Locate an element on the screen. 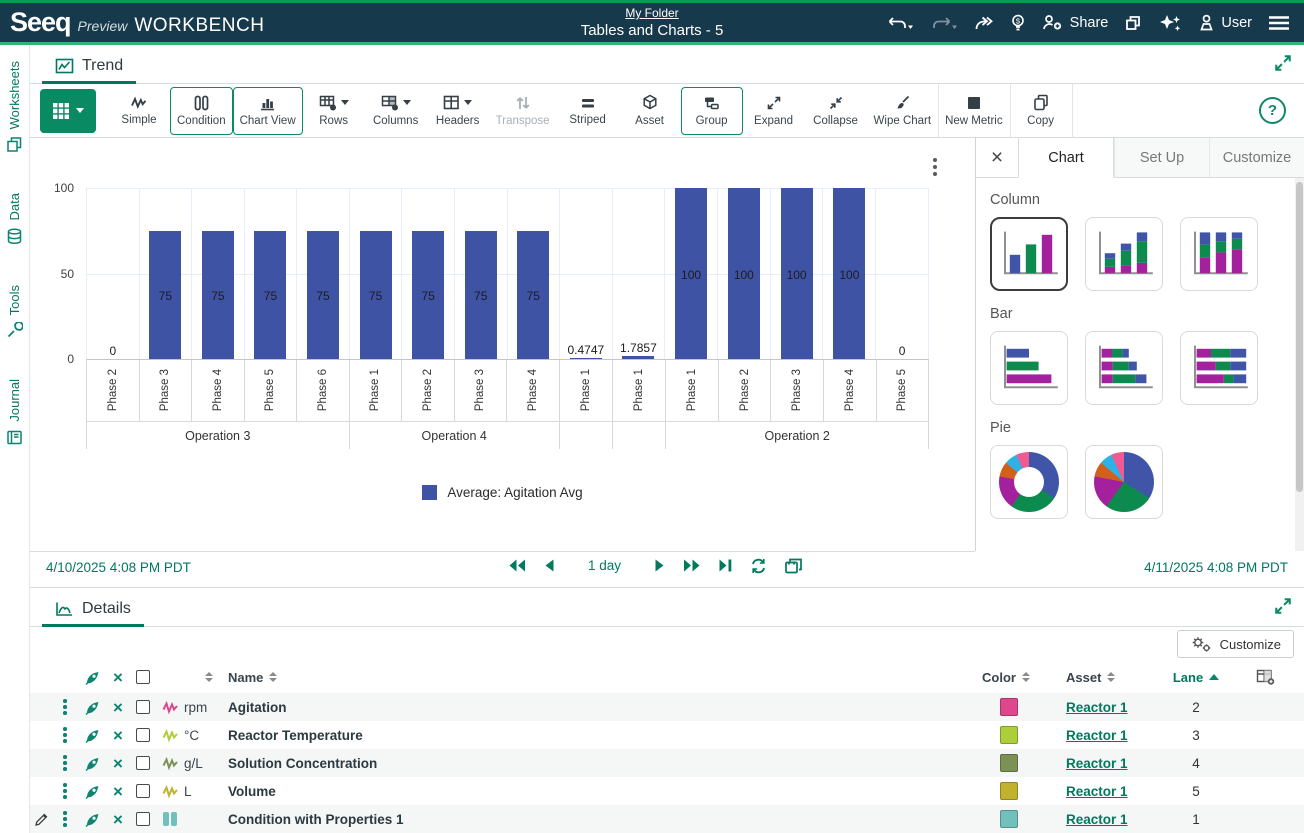 The image size is (1304, 833). sort-color-icon is located at coordinates (1025, 677).